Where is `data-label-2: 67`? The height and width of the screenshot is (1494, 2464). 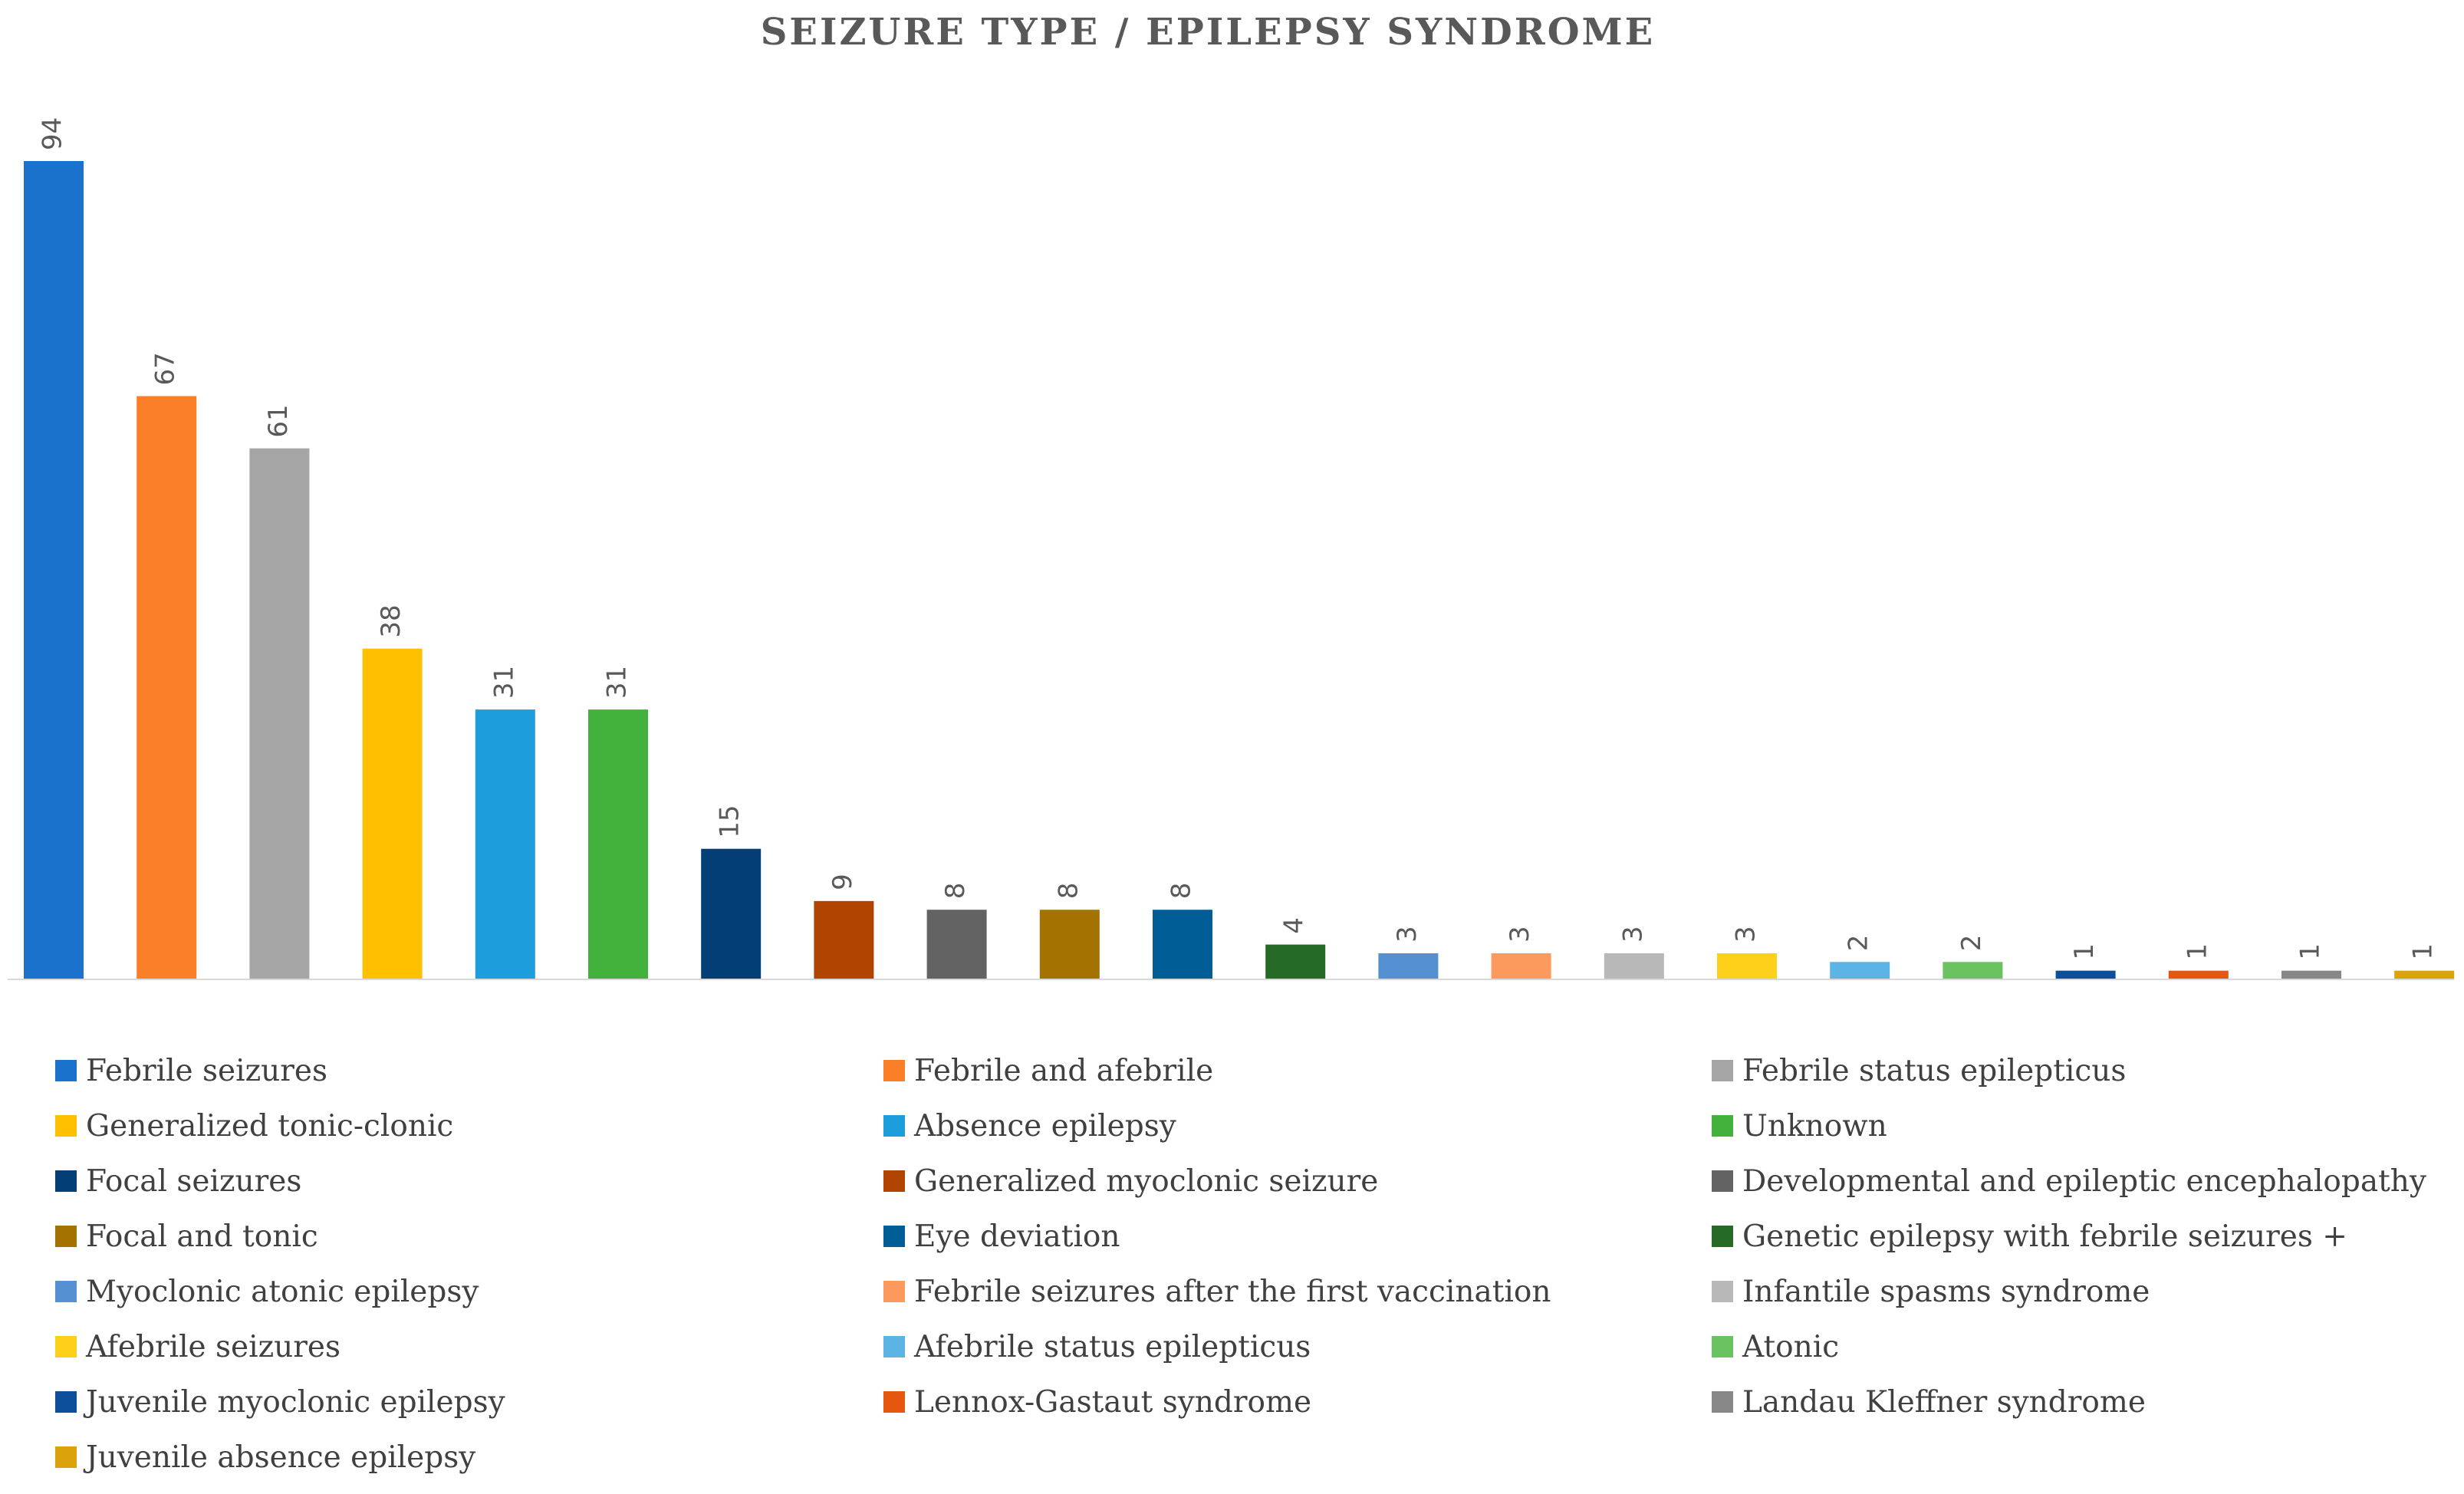 data-label-2: 67 is located at coordinates (165, 368).